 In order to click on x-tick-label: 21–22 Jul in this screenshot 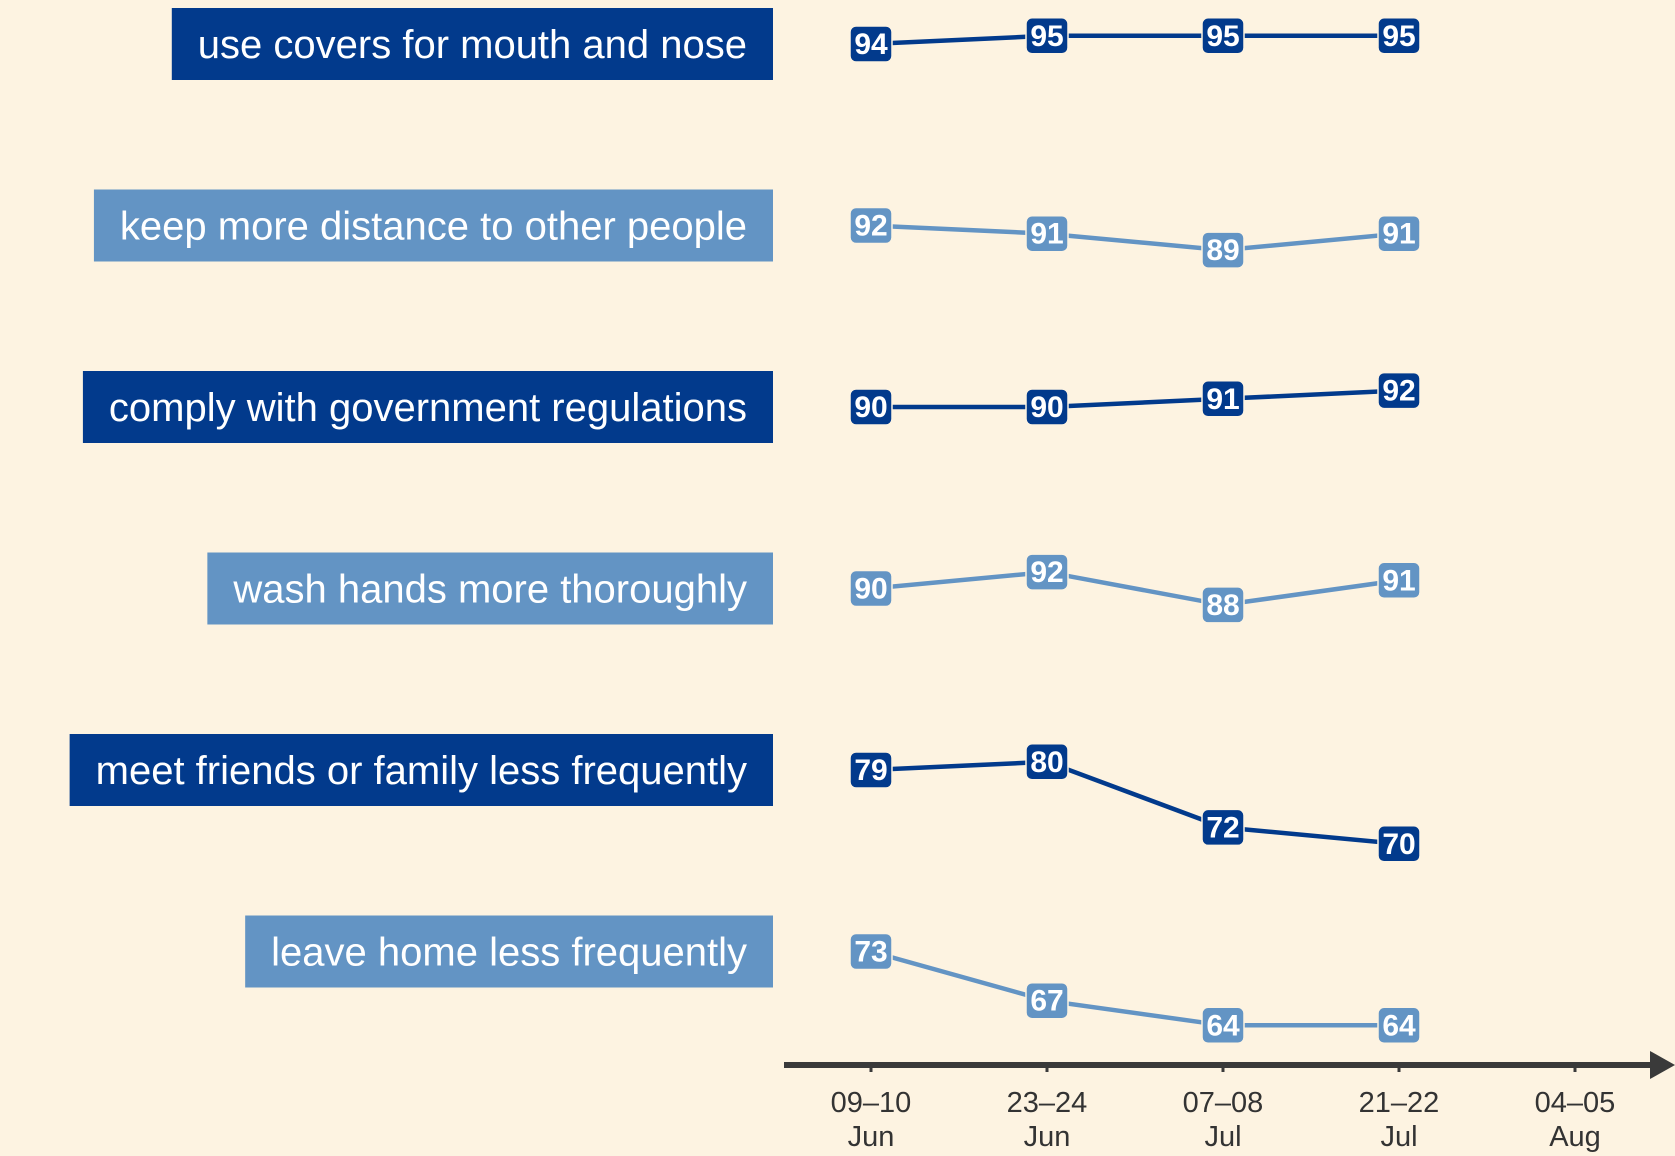, I will do `click(1399, 1120)`.